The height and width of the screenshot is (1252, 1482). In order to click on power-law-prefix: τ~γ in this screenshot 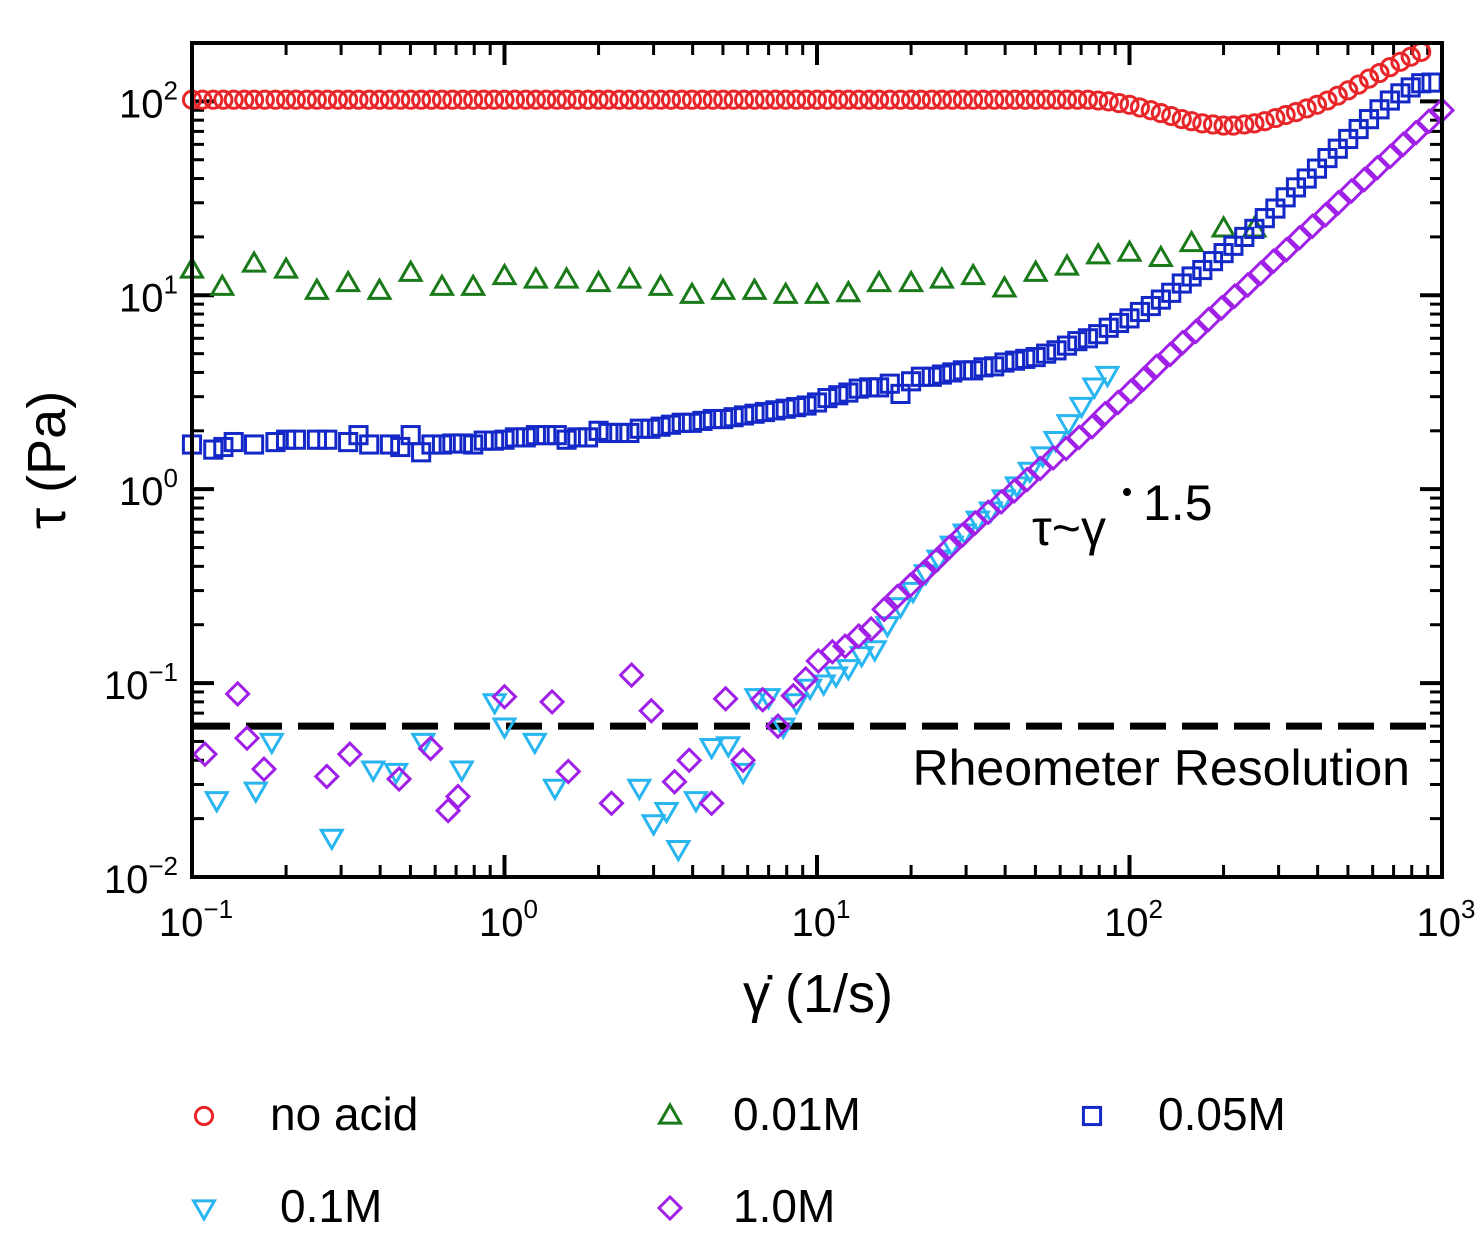, I will do `click(1069, 528)`.